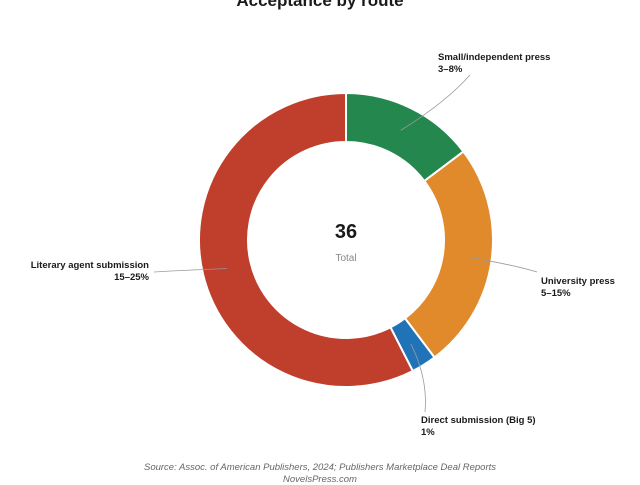 Image resolution: width=640 pixels, height=485 pixels. I want to click on leader-line-literary-agent-submission, so click(190, 270).